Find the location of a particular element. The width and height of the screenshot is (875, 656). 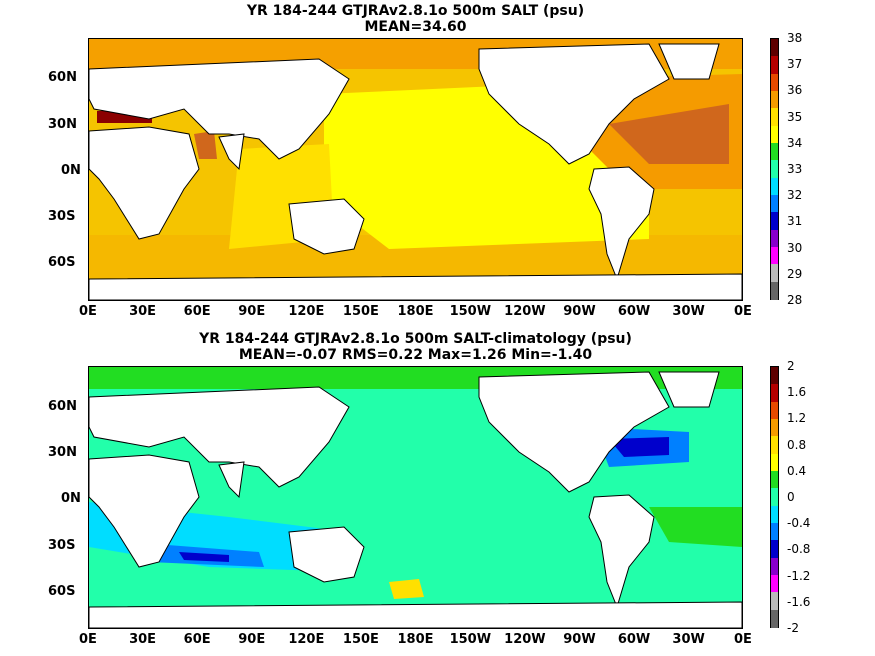

panel1-lon-label: 60W is located at coordinates (634, 311).